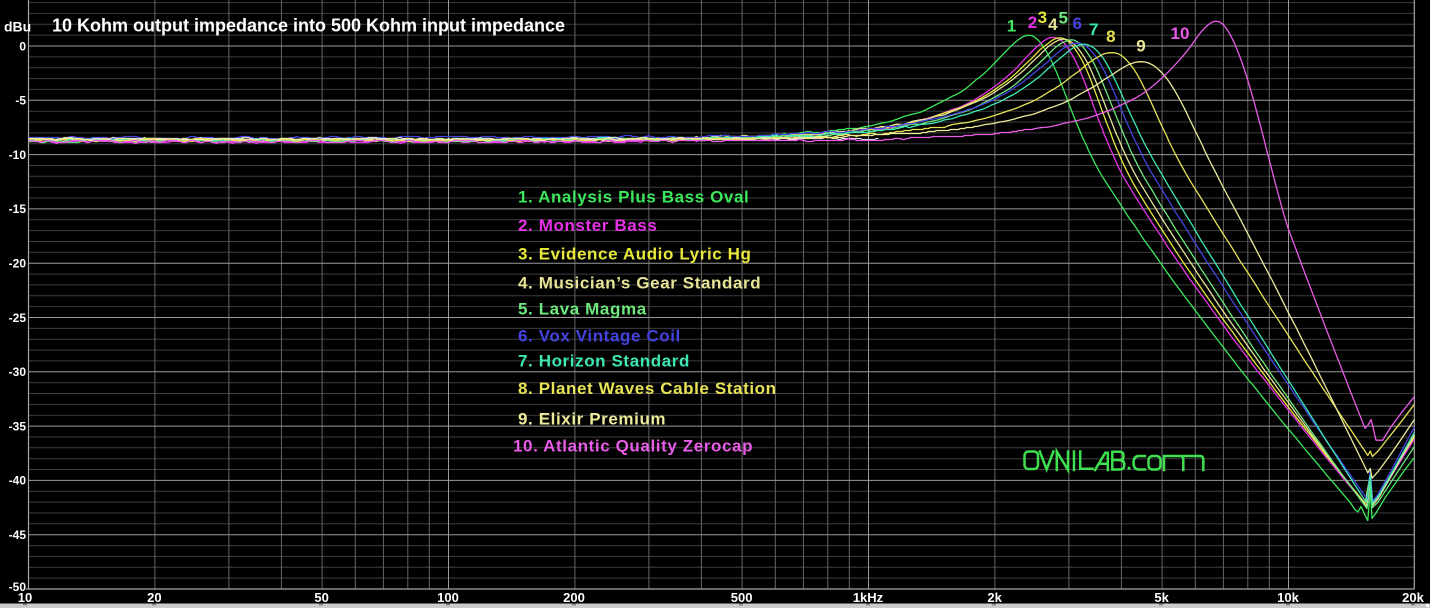 This screenshot has width=1430, height=608. Describe the element at coordinates (1062, 18) in the screenshot. I see `svg-text: 5` at that location.